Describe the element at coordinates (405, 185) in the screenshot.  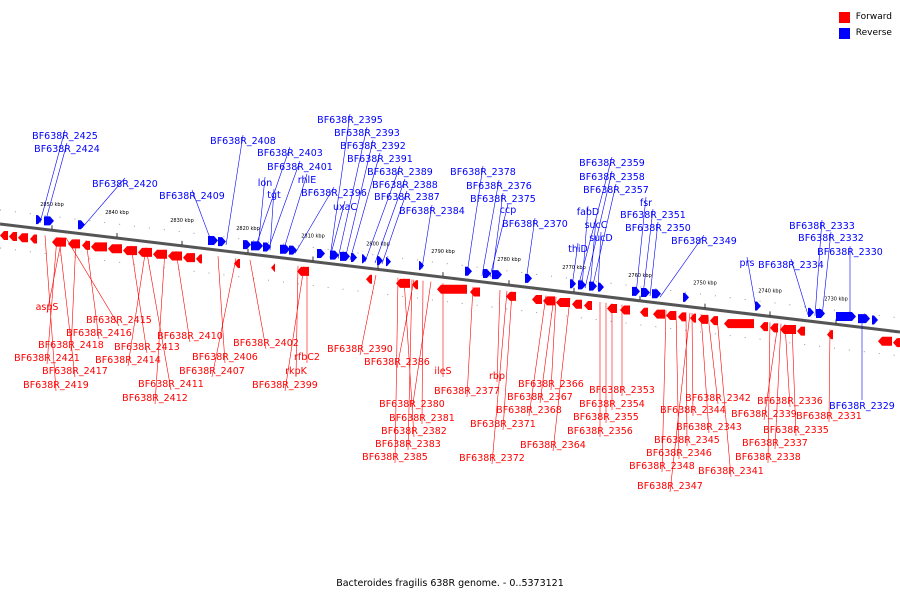
I see `reverse-label: BF638R_2388` at that location.